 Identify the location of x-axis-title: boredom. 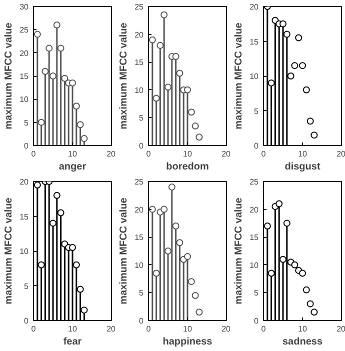
(187, 167).